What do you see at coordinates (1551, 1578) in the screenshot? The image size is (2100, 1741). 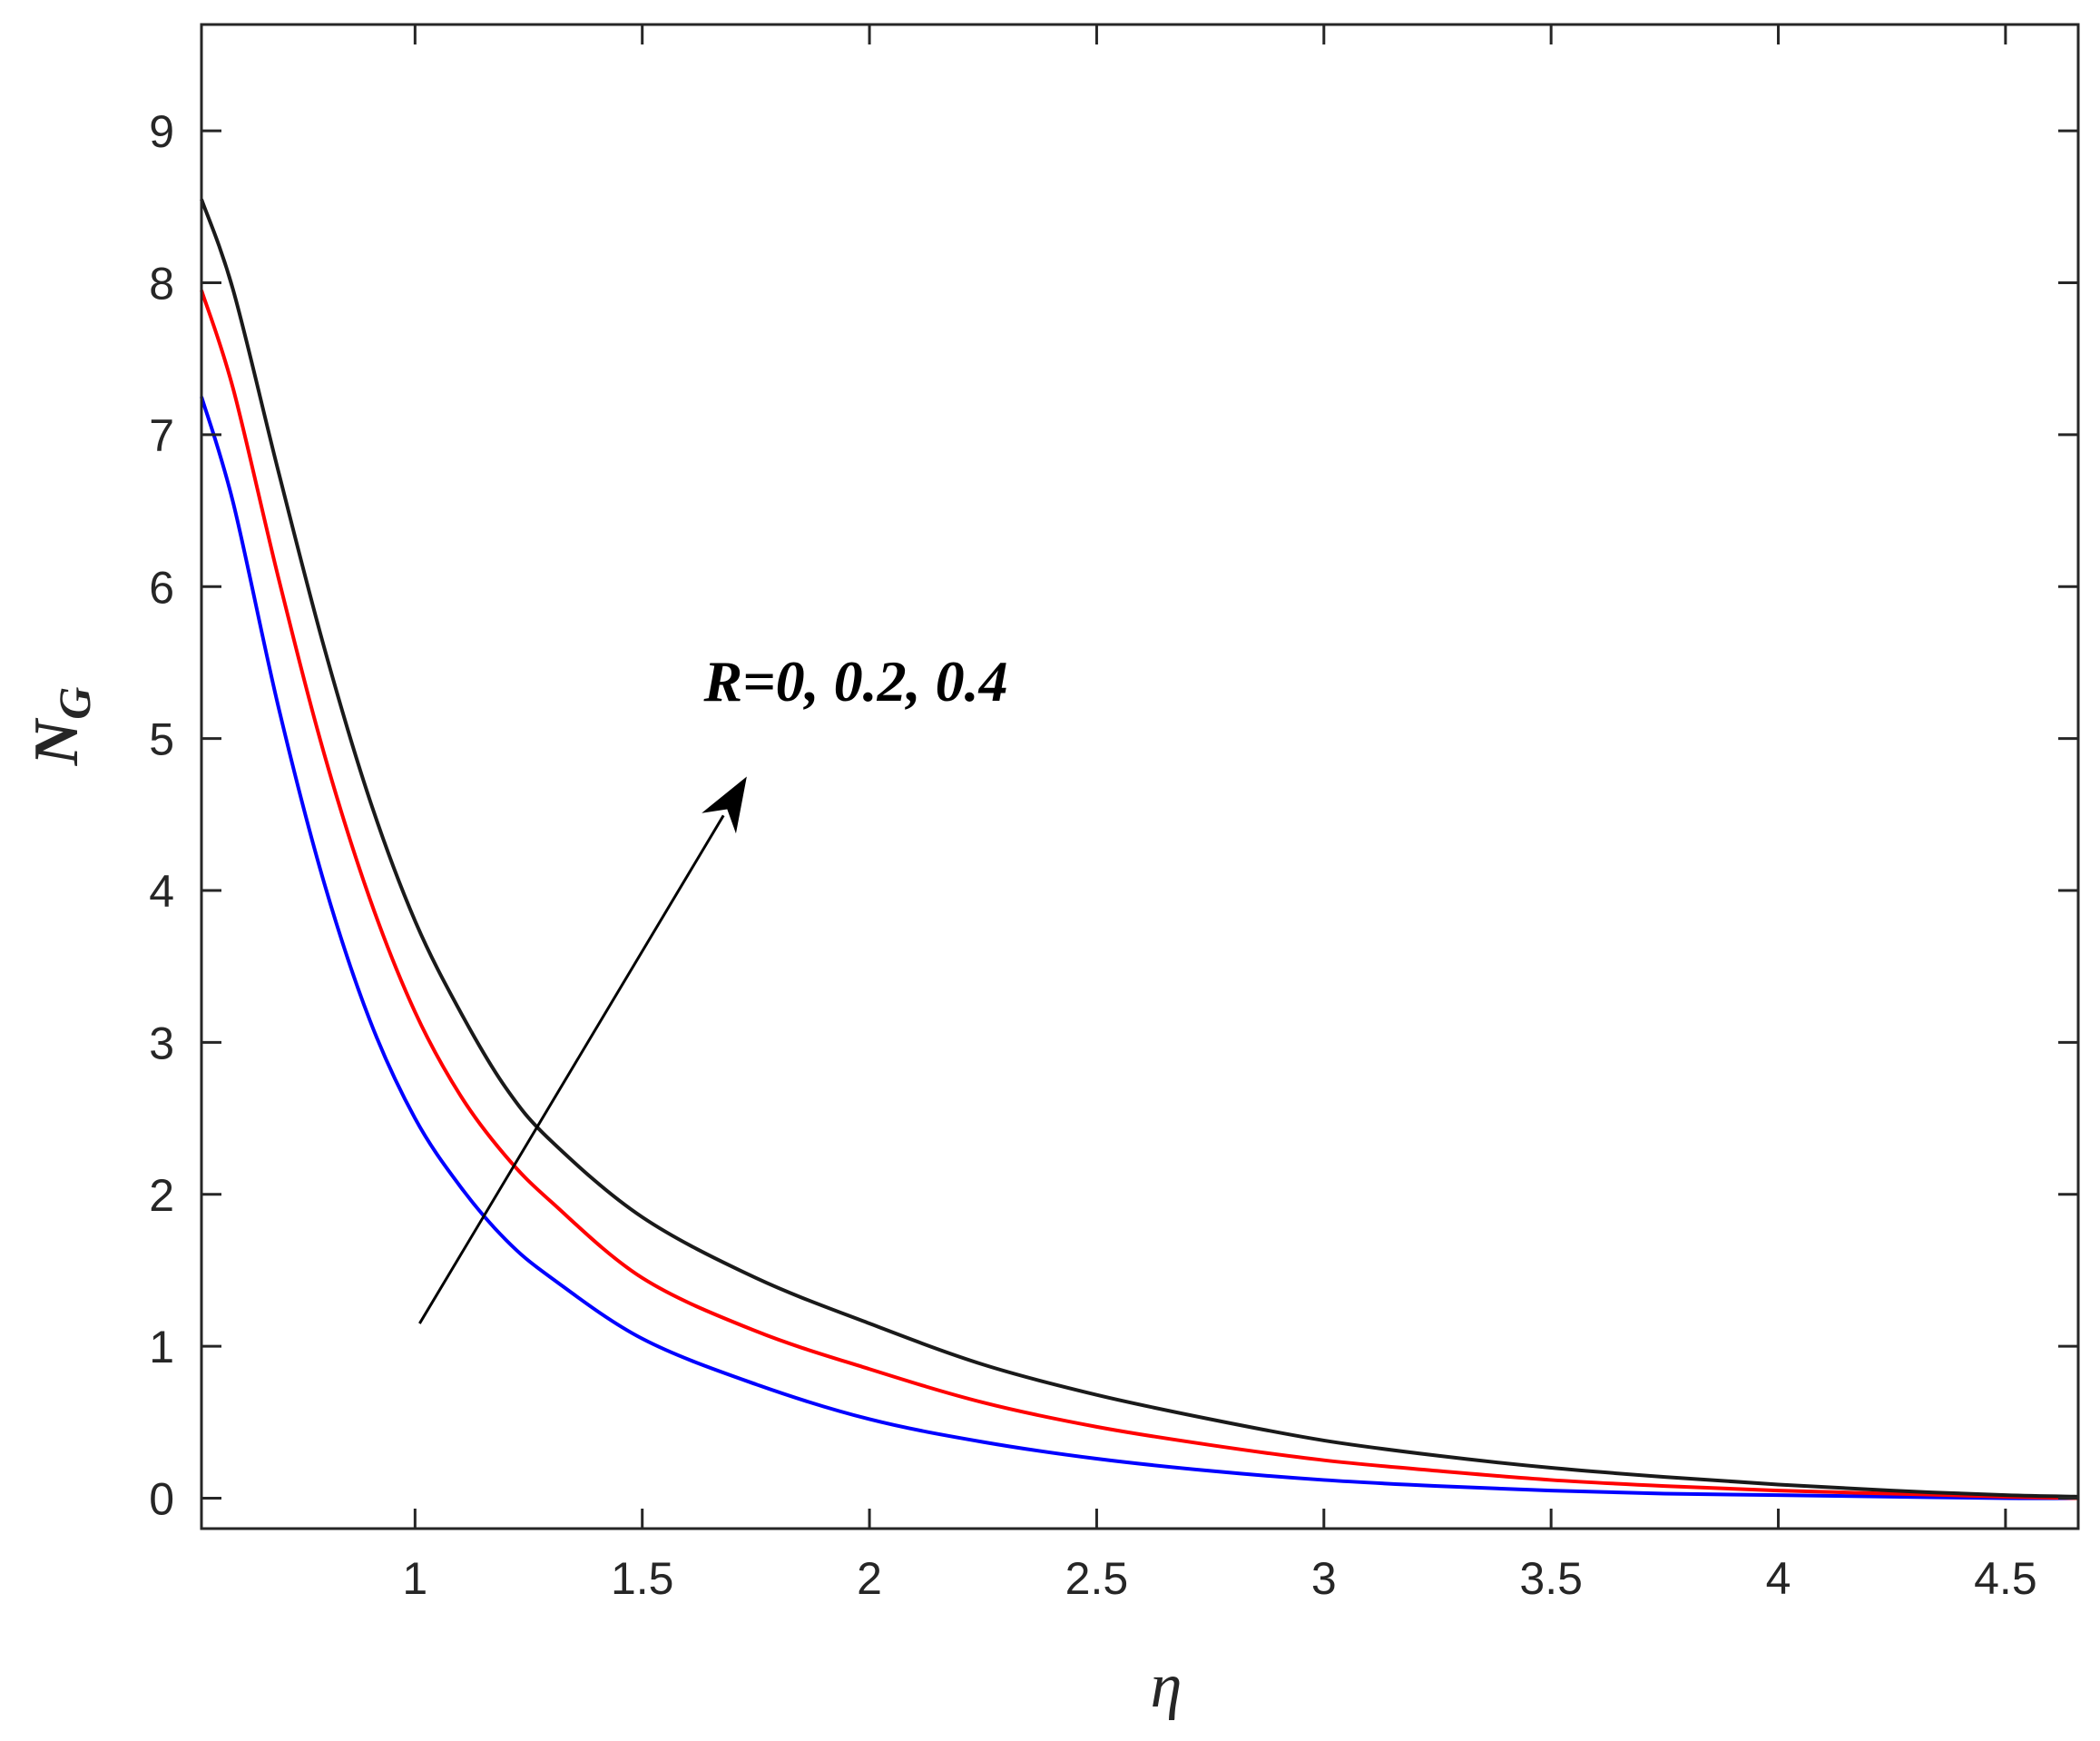 I see `x-tick-label: 3.5` at bounding box center [1551, 1578].